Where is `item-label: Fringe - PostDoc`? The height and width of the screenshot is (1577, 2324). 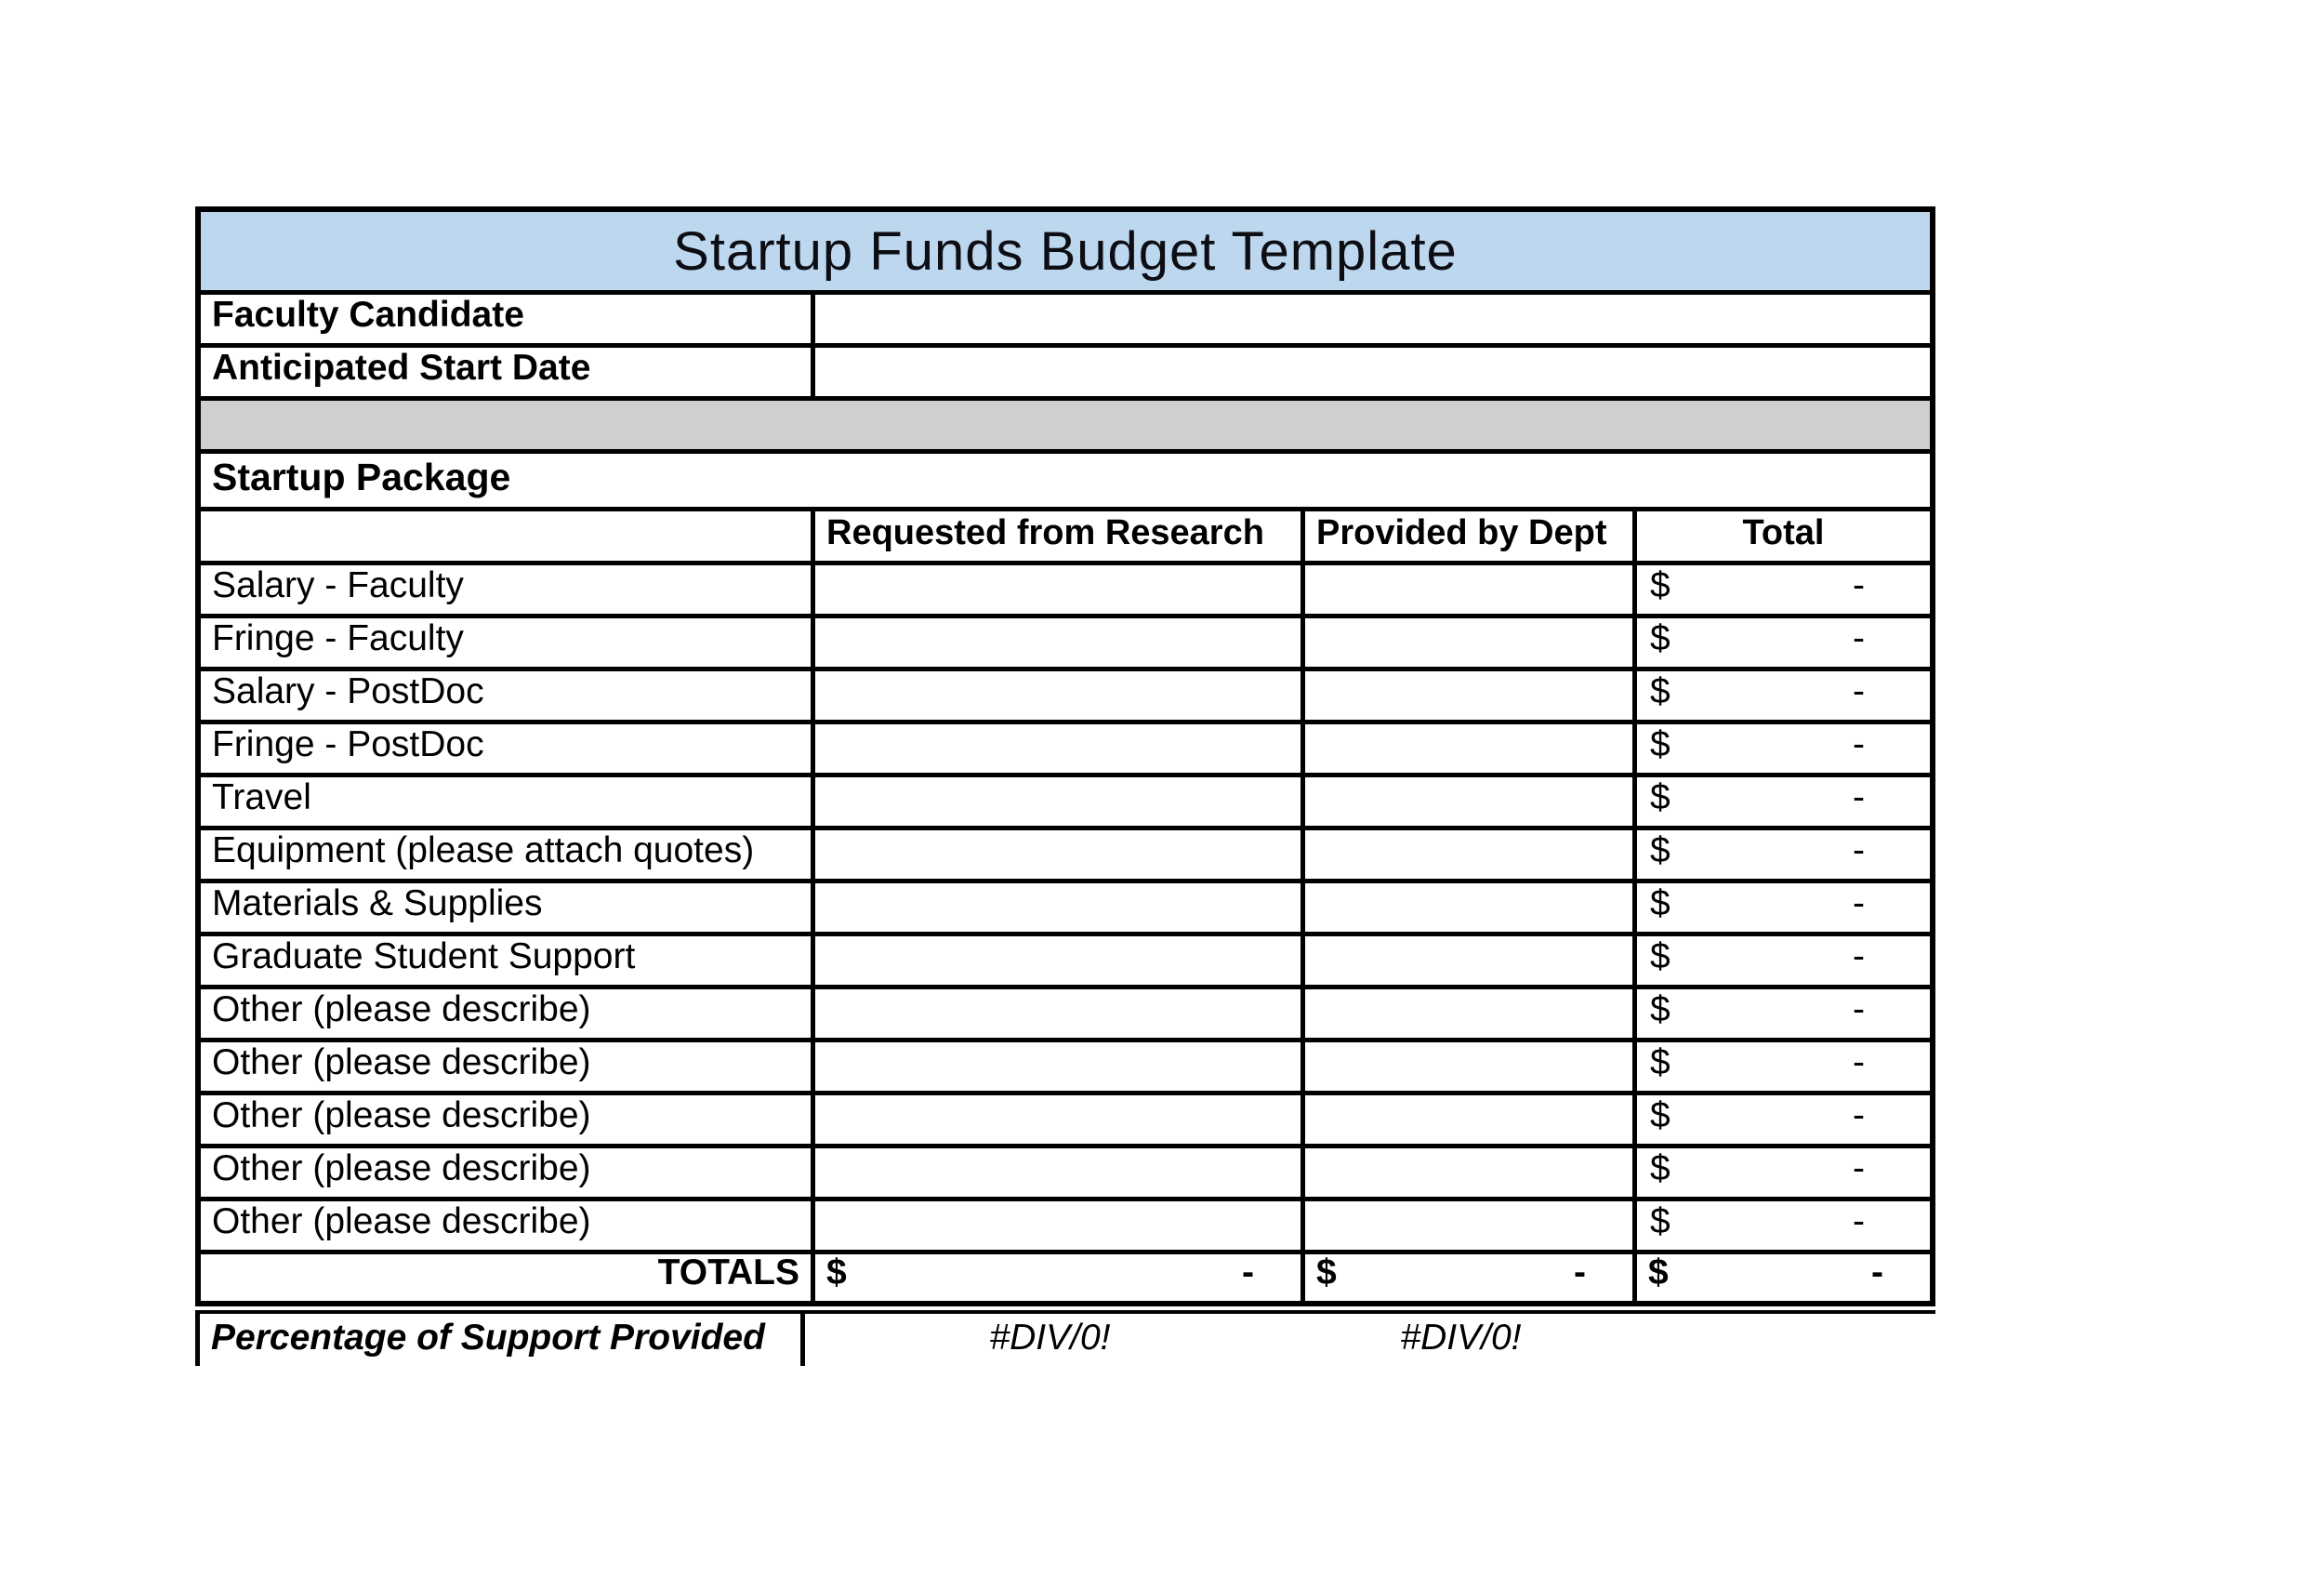
item-label: Fringe - PostDoc is located at coordinates (348, 744).